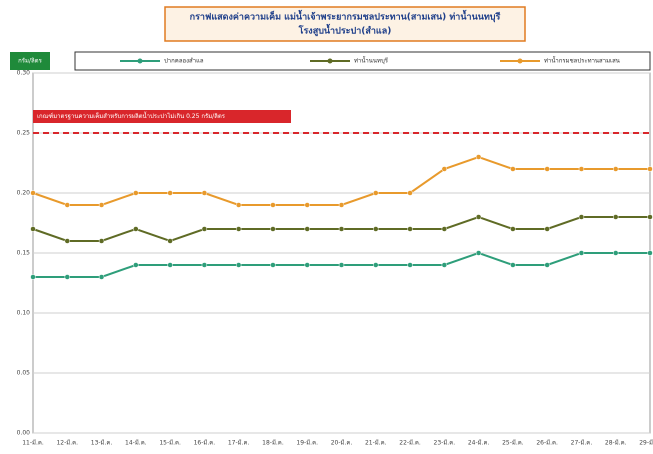 The width and height of the screenshot is (653, 454). Describe the element at coordinates (616, 443) in the screenshot. I see `x-tick-label: 28-มี.ค.` at that location.